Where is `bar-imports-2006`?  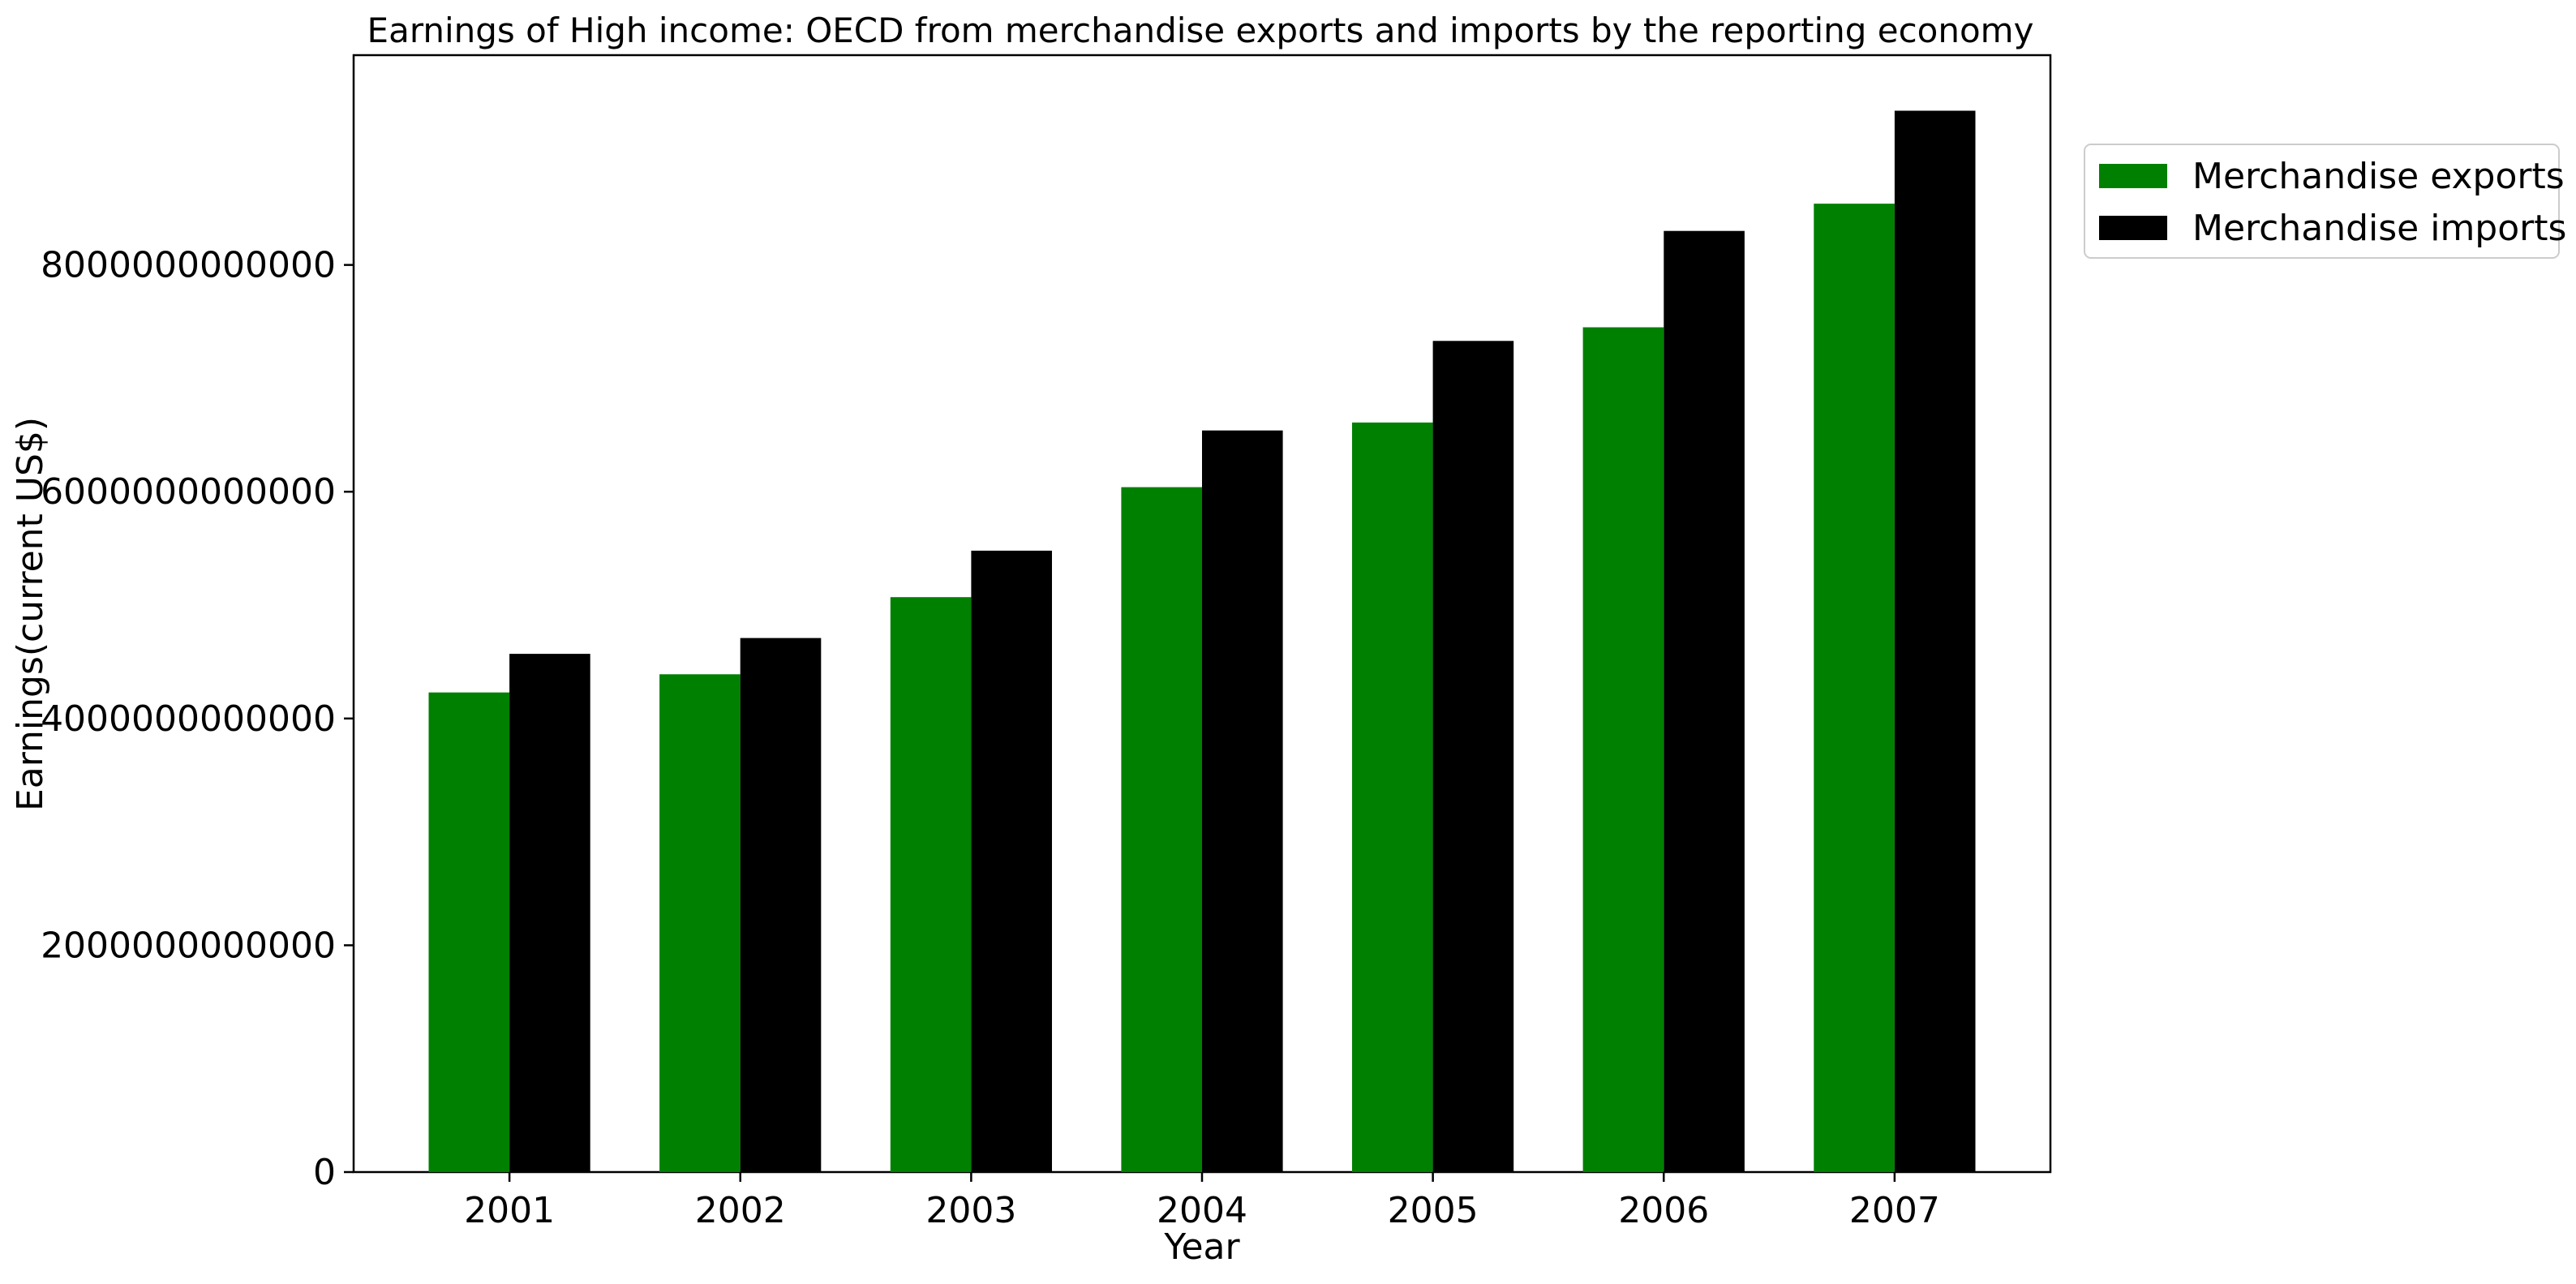
bar-imports-2006 is located at coordinates (1704, 701).